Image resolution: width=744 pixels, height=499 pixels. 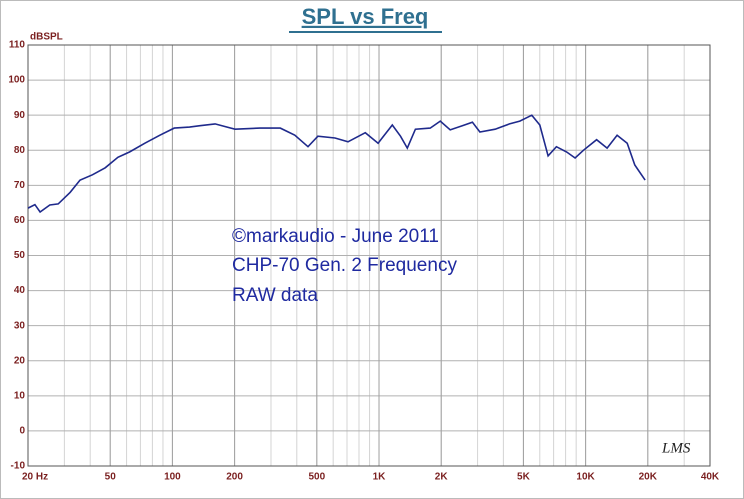 I want to click on x-tick-label: 50, so click(x=111, y=477).